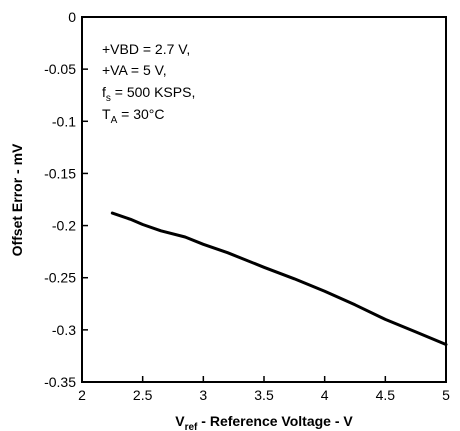 This screenshot has height=431, width=460. Describe the element at coordinates (134, 70) in the screenshot. I see `annotation-line-2: +VA = 5 V,` at that location.